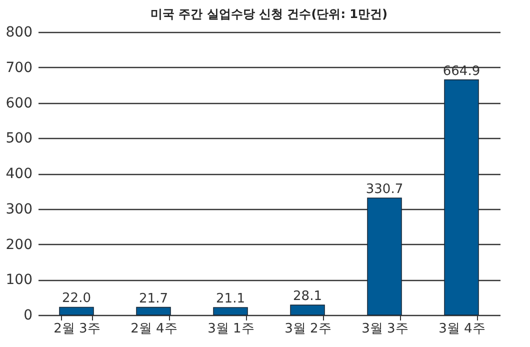 The image size is (530, 347). I want to click on data-label: 21.7, so click(153, 298).